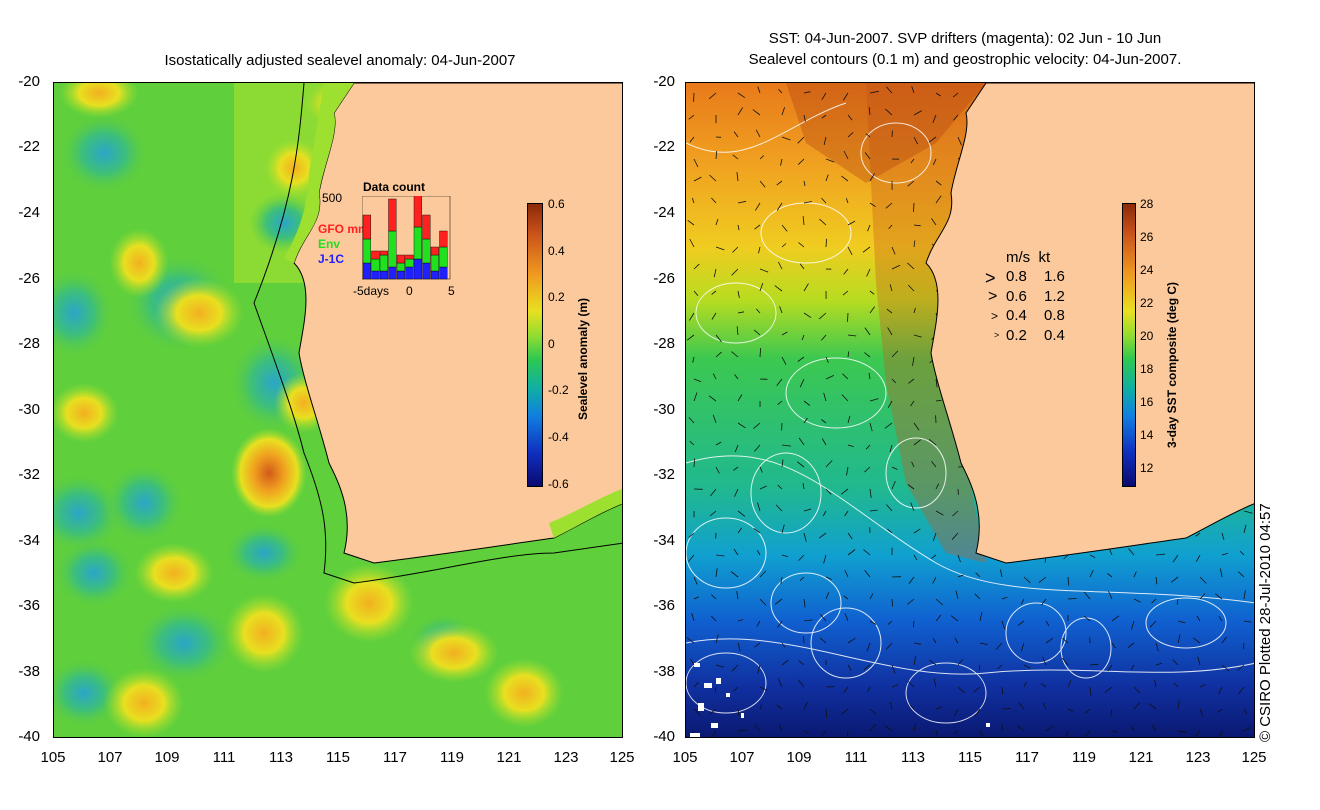  What do you see at coordinates (1147, 237) in the screenshot?
I see `cb-tick: 26` at bounding box center [1147, 237].